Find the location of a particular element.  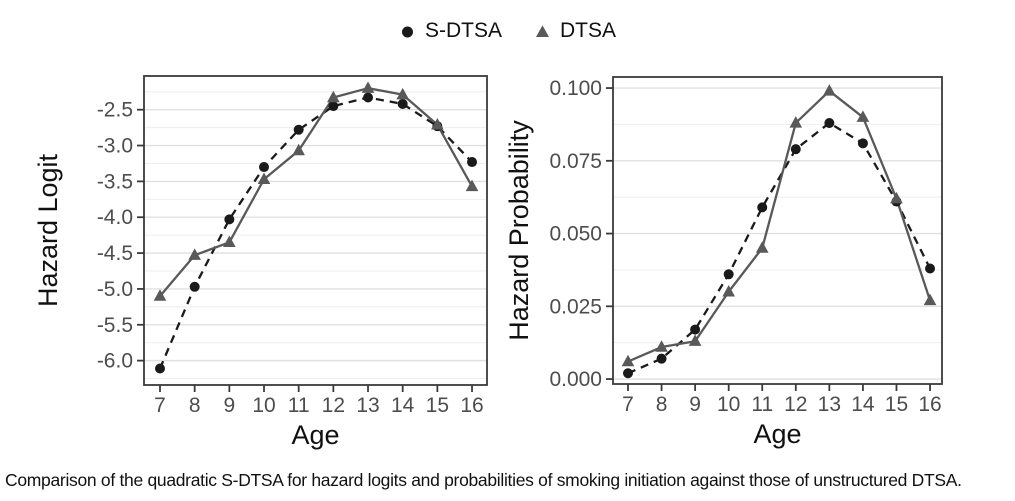

svg-text: 0.050 is located at coordinates (575, 234).